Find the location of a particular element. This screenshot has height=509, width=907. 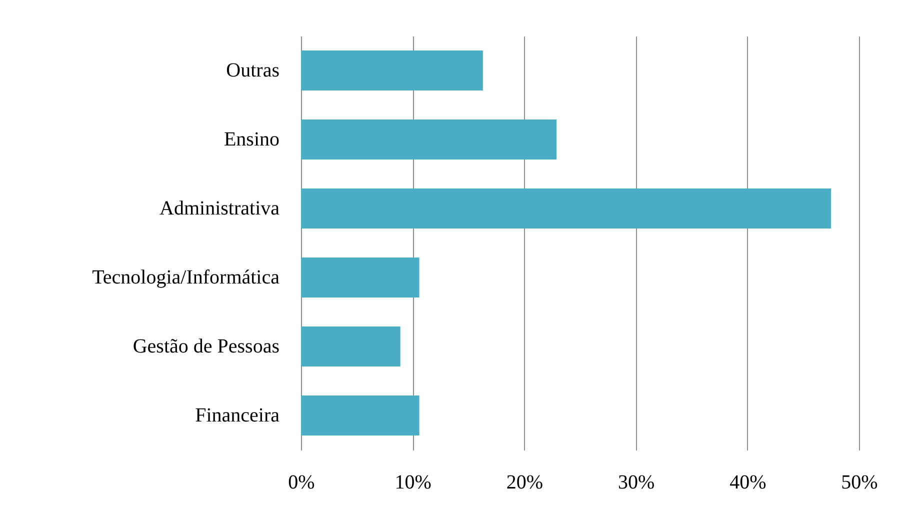

y-tick-label: Outras is located at coordinates (253, 71).